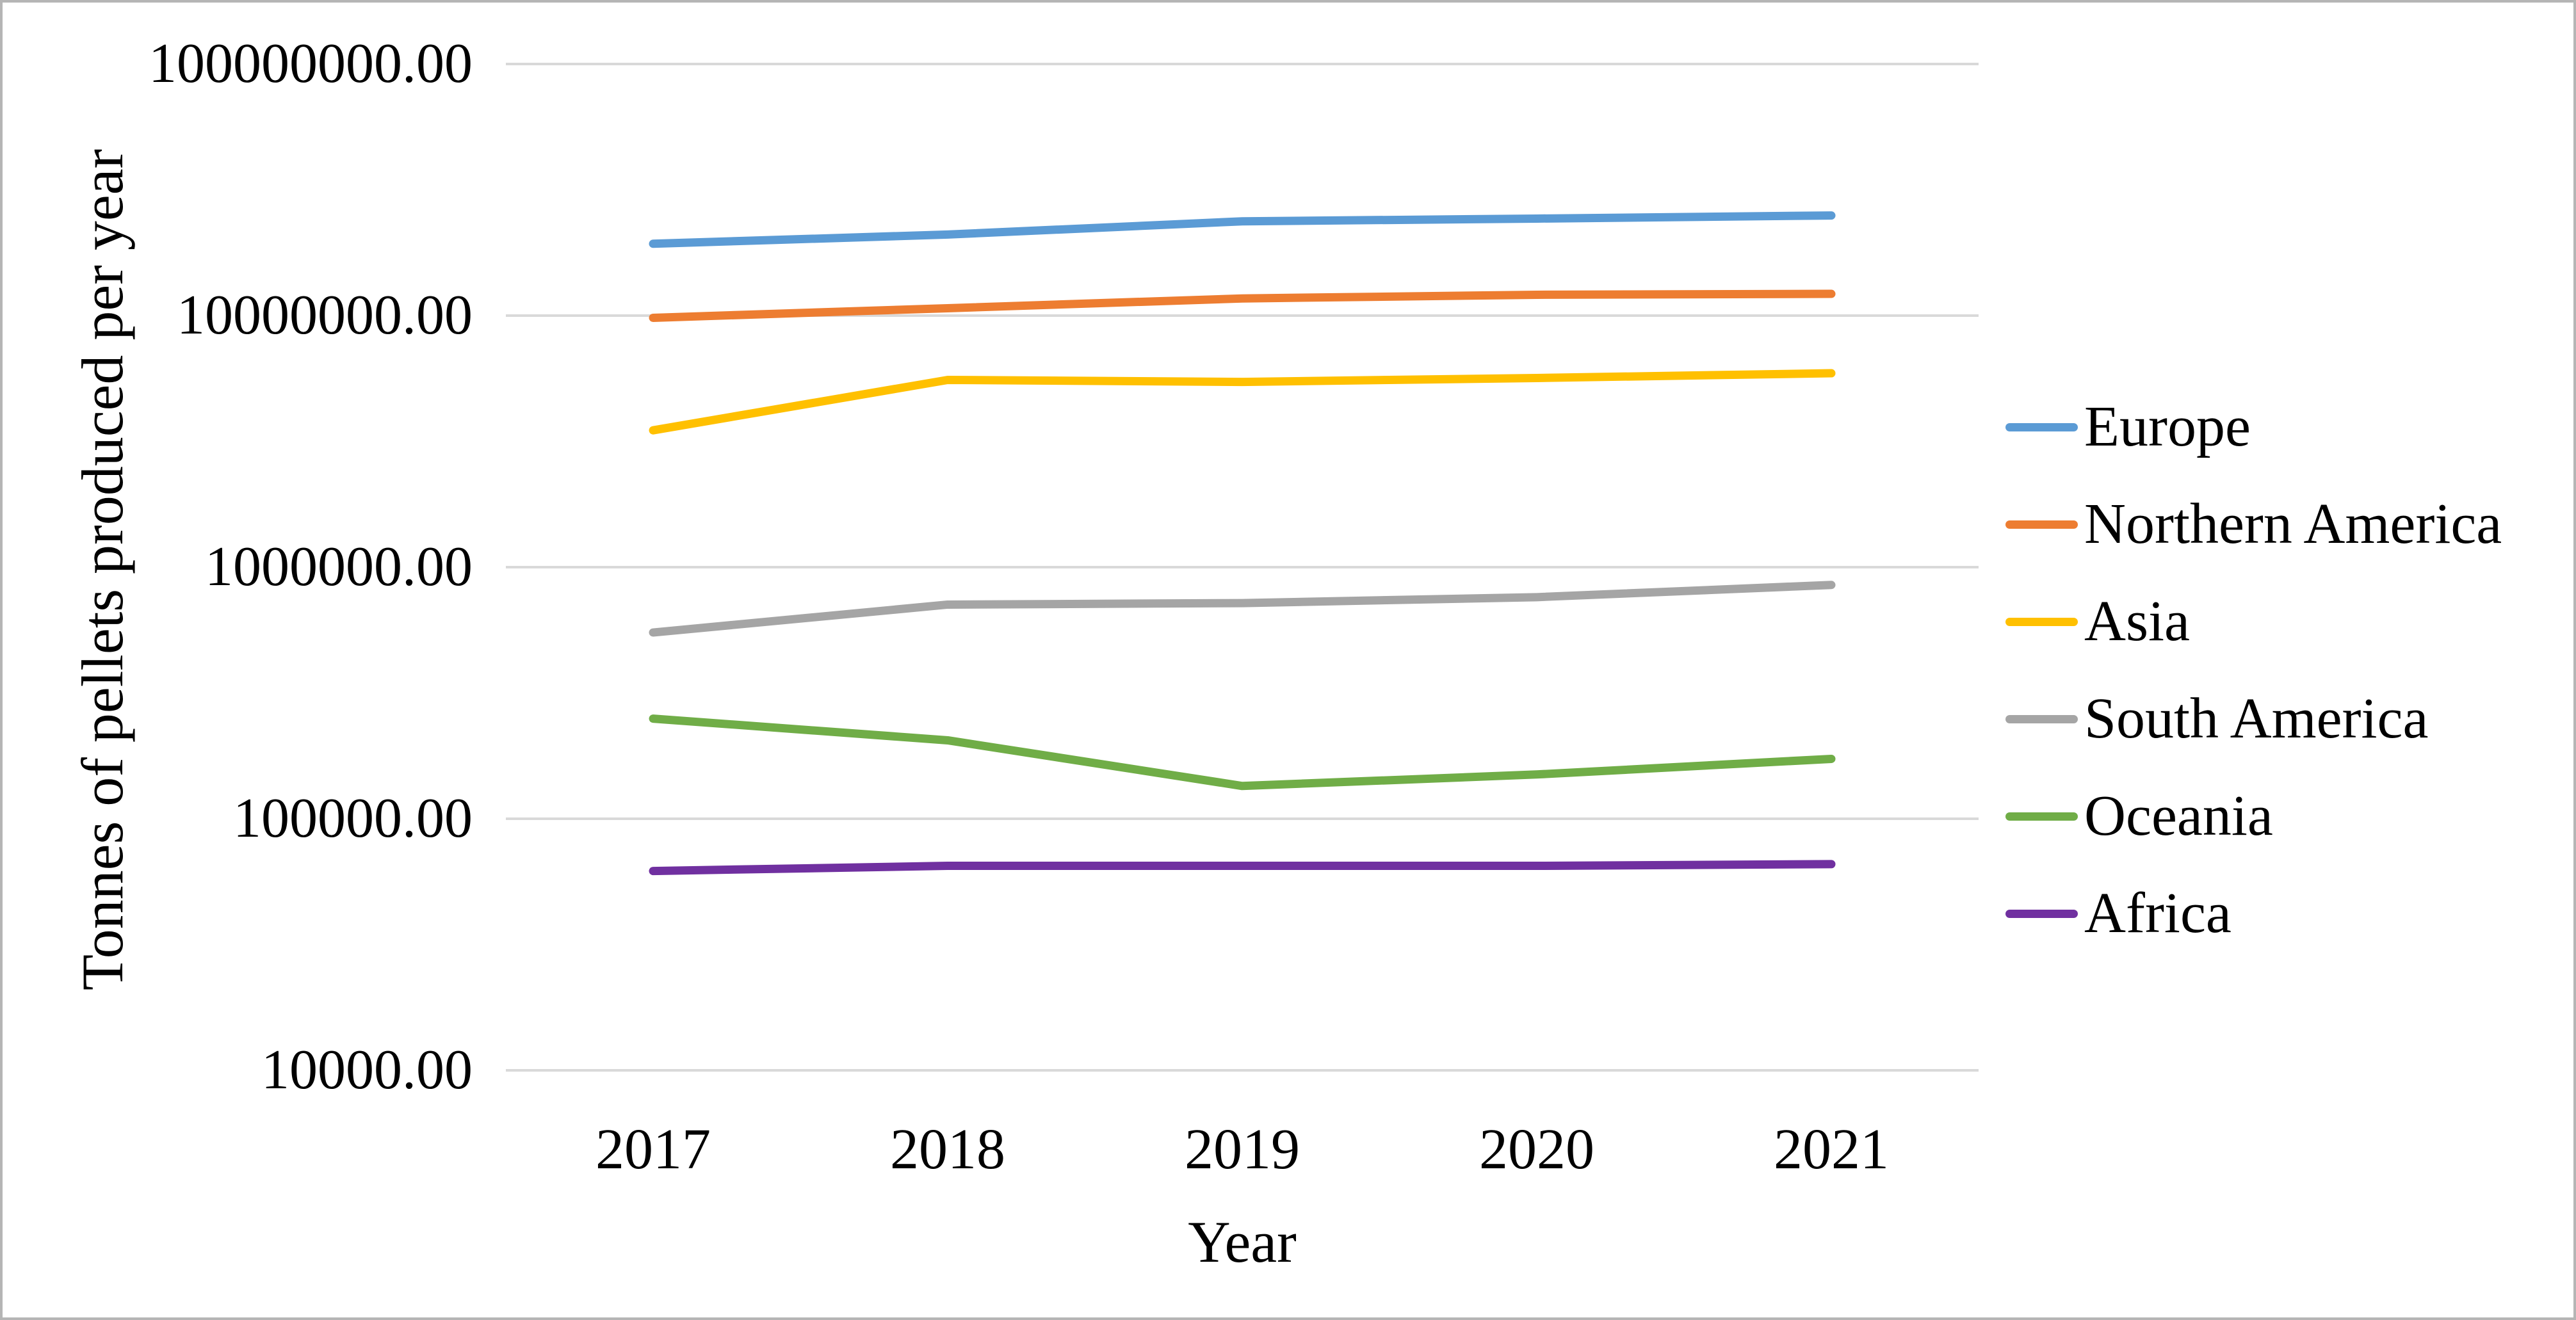 The width and height of the screenshot is (2576, 1320). What do you see at coordinates (1536, 1149) in the screenshot?
I see `x-tick-label: 2020` at bounding box center [1536, 1149].